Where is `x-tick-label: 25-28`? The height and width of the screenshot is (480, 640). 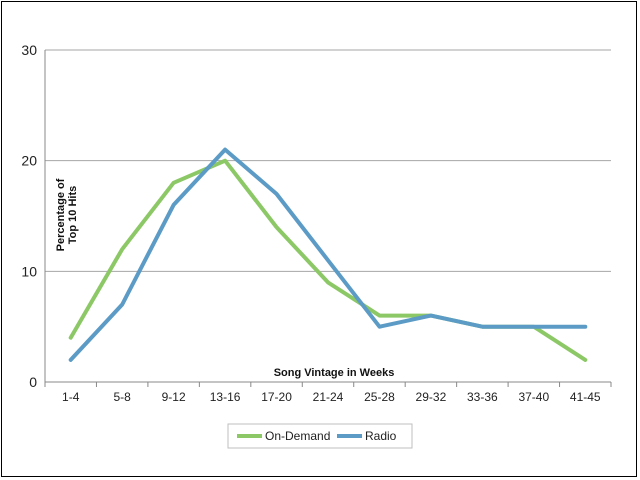
x-tick-label: 25-28 is located at coordinates (379, 397).